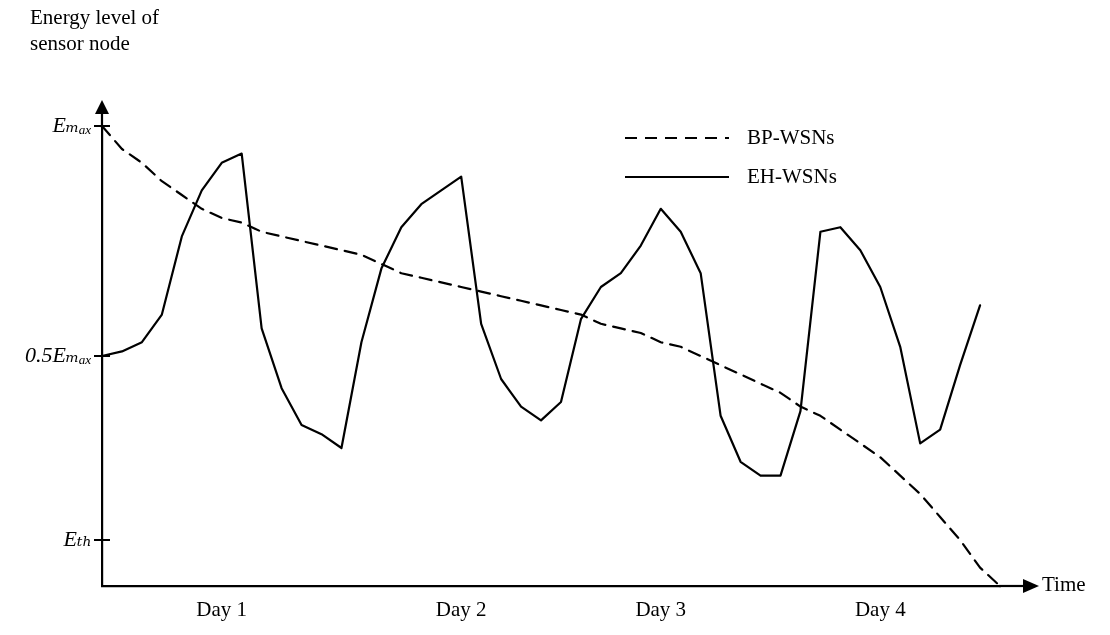  I want to click on x-tick-label: Day 4, so click(880, 609).